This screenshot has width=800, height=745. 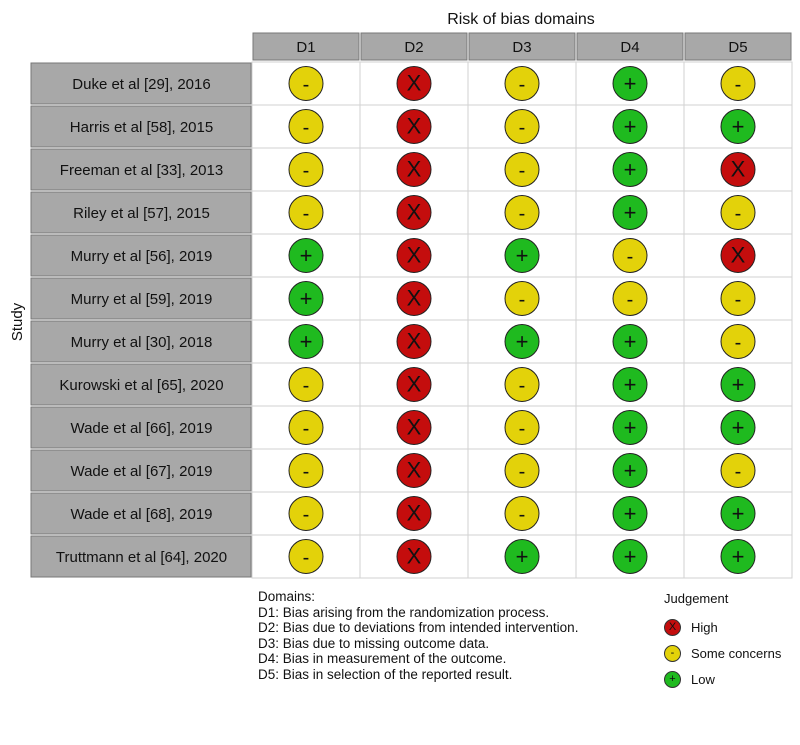 What do you see at coordinates (521, 19) in the screenshot?
I see `chart-title: Risk of bias domains` at bounding box center [521, 19].